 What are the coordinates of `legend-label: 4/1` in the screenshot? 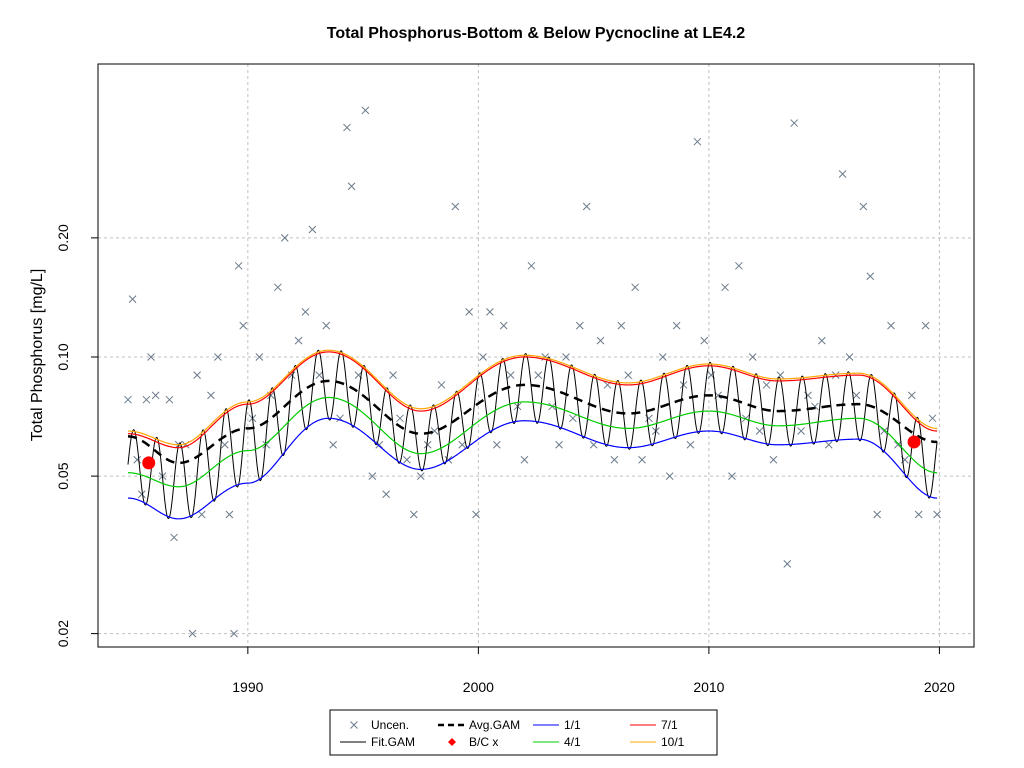 It's located at (572, 742).